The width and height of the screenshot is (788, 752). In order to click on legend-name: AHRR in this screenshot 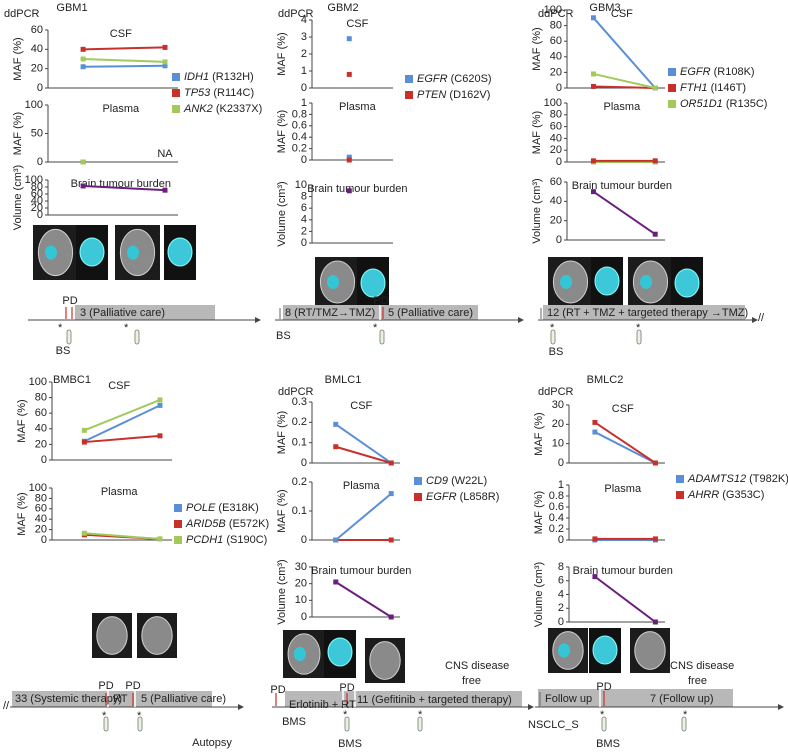, I will do `click(703, 495)`.